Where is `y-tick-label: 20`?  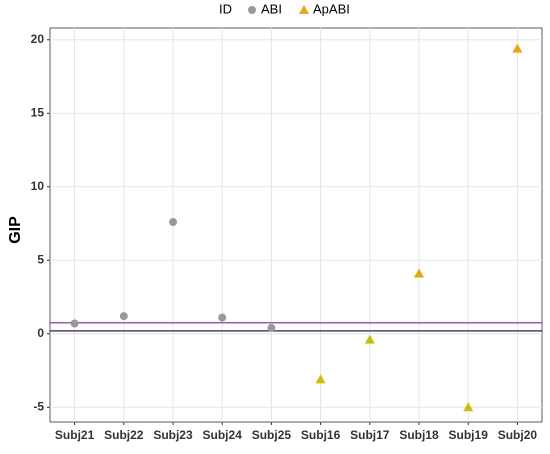 y-tick-label: 20 is located at coordinates (38, 39).